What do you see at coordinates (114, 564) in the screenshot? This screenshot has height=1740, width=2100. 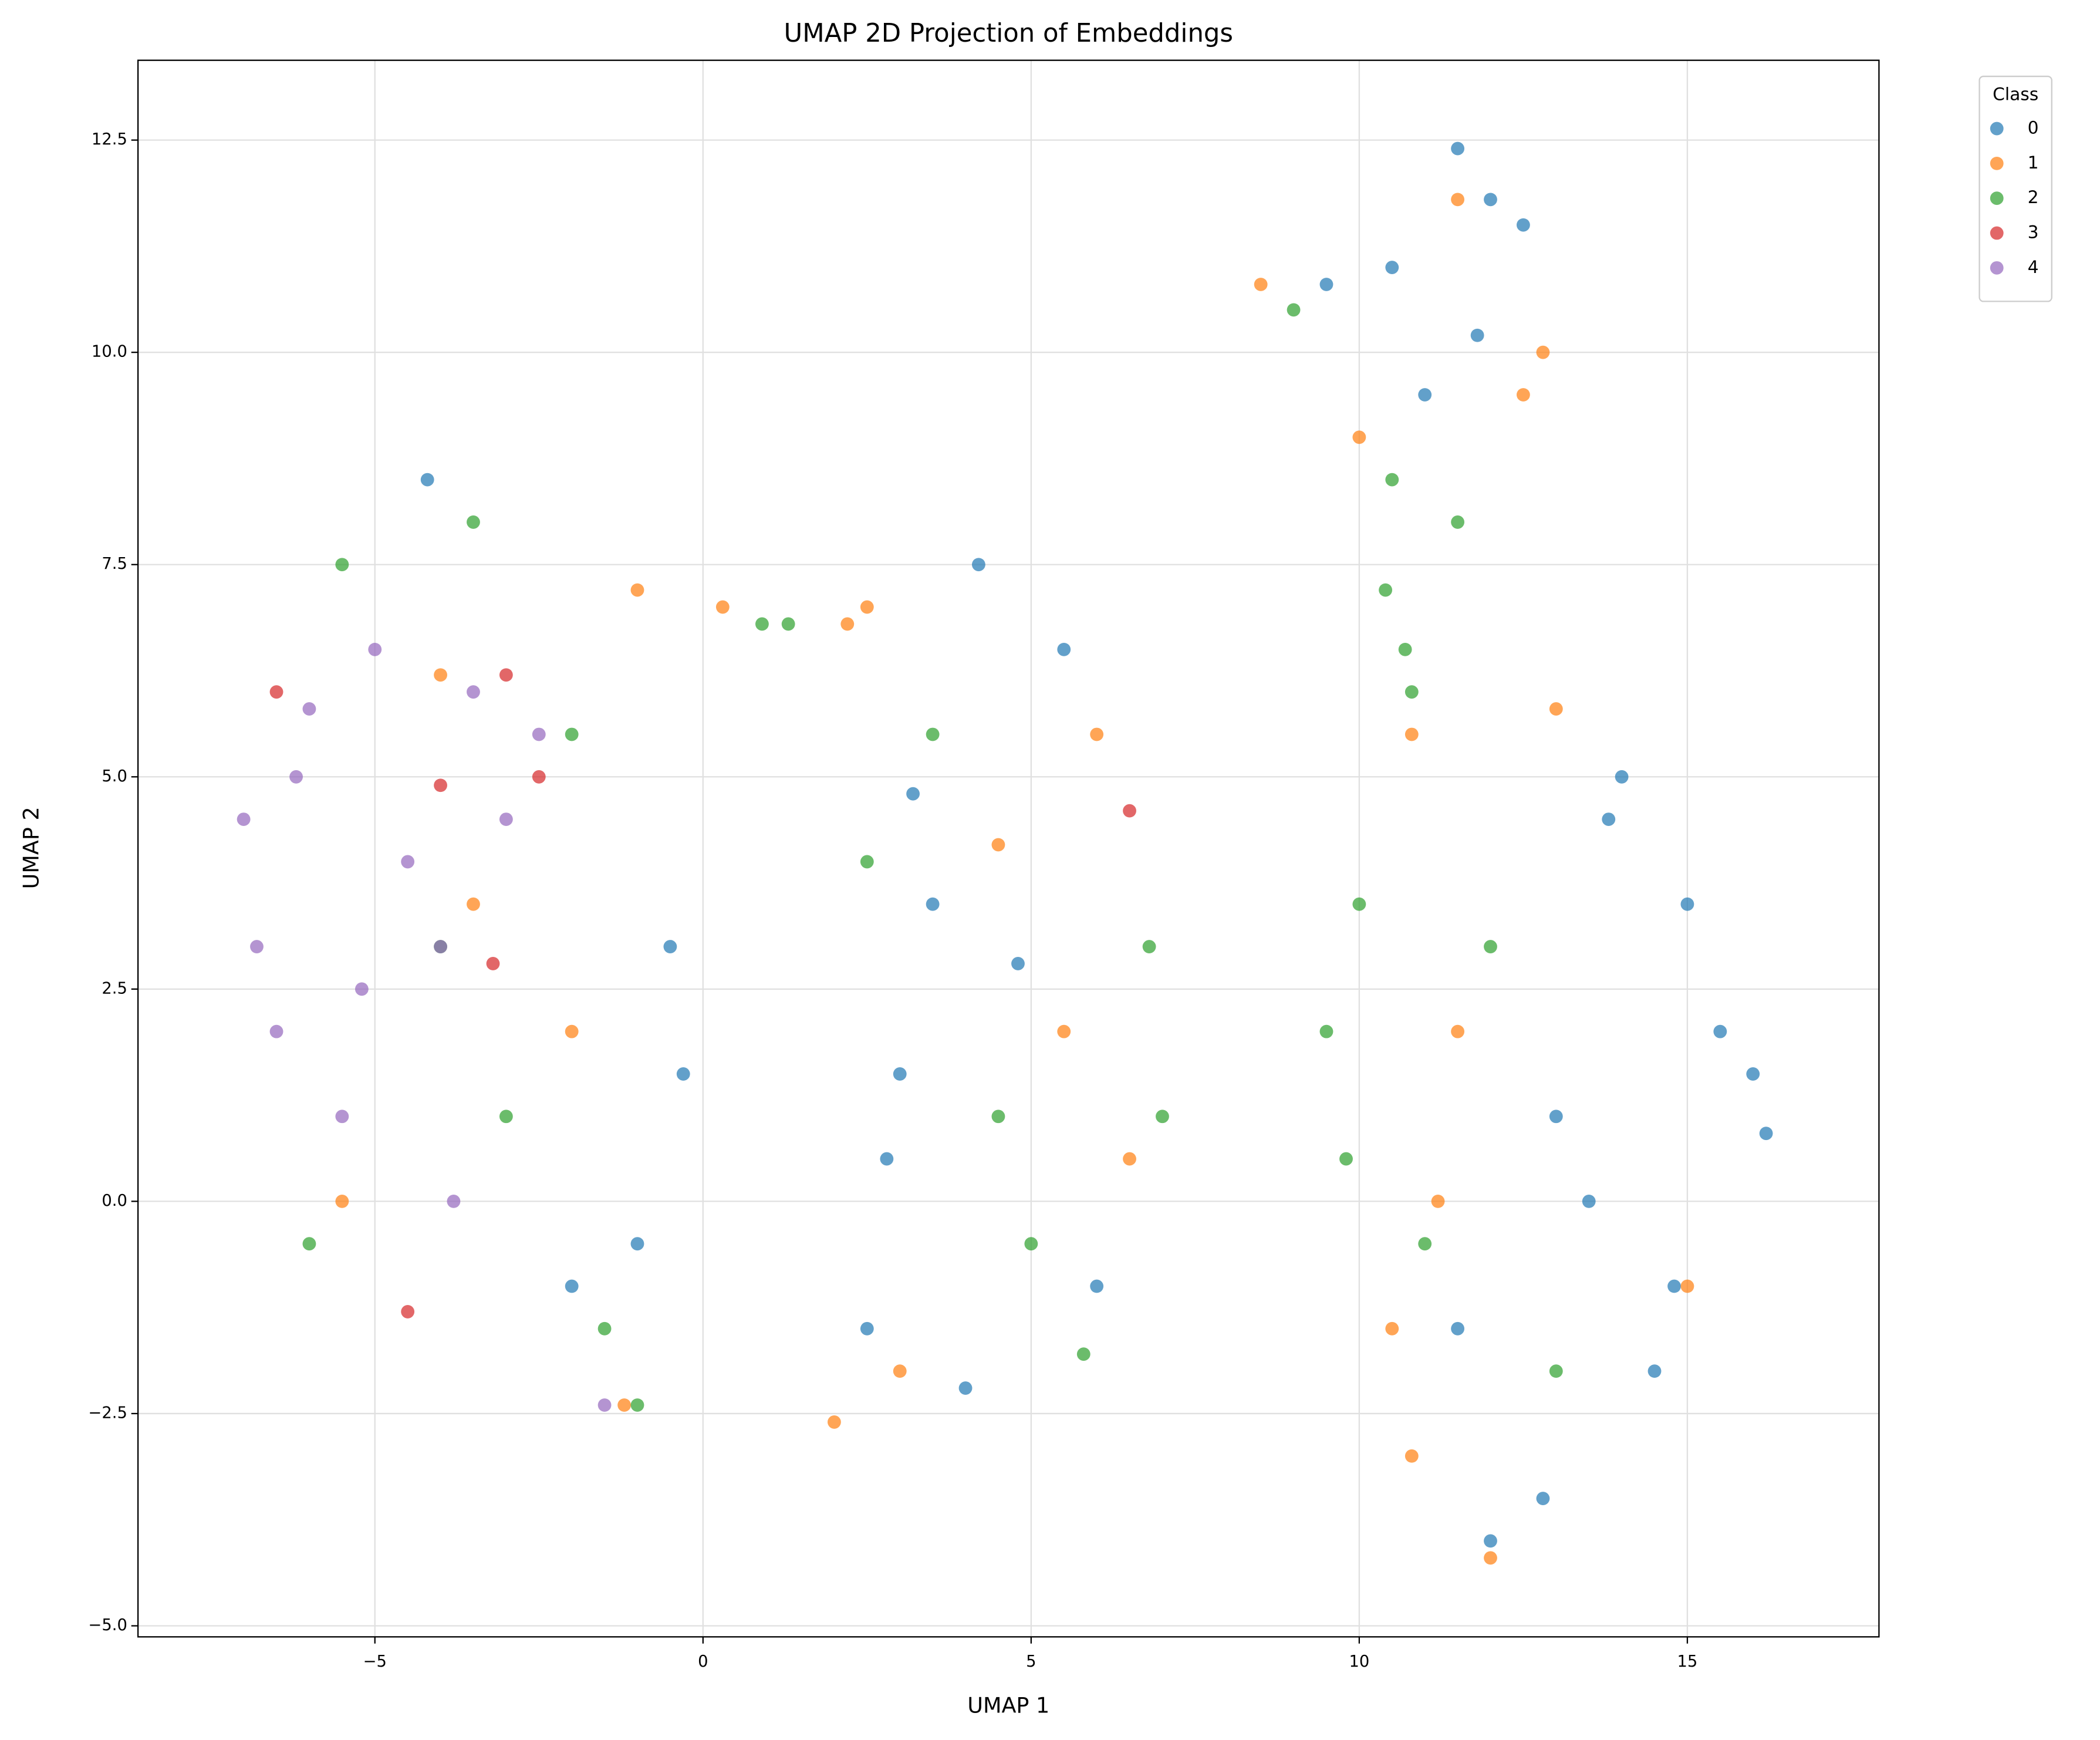 I see `y-tick-label: 7.5` at bounding box center [114, 564].